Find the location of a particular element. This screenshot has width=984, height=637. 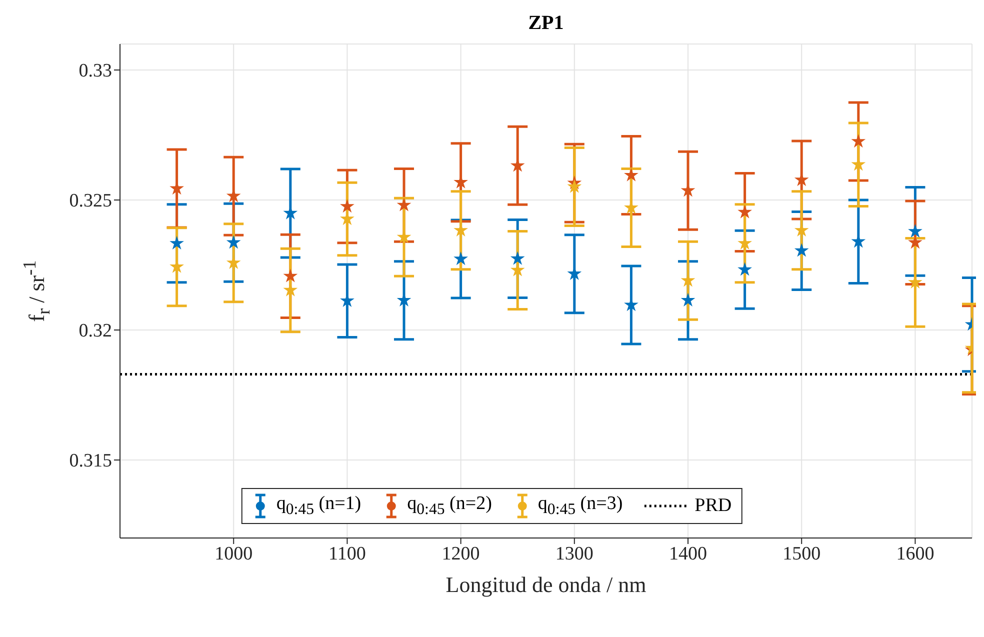

chart-title: ZP1 is located at coordinates (546, 23).